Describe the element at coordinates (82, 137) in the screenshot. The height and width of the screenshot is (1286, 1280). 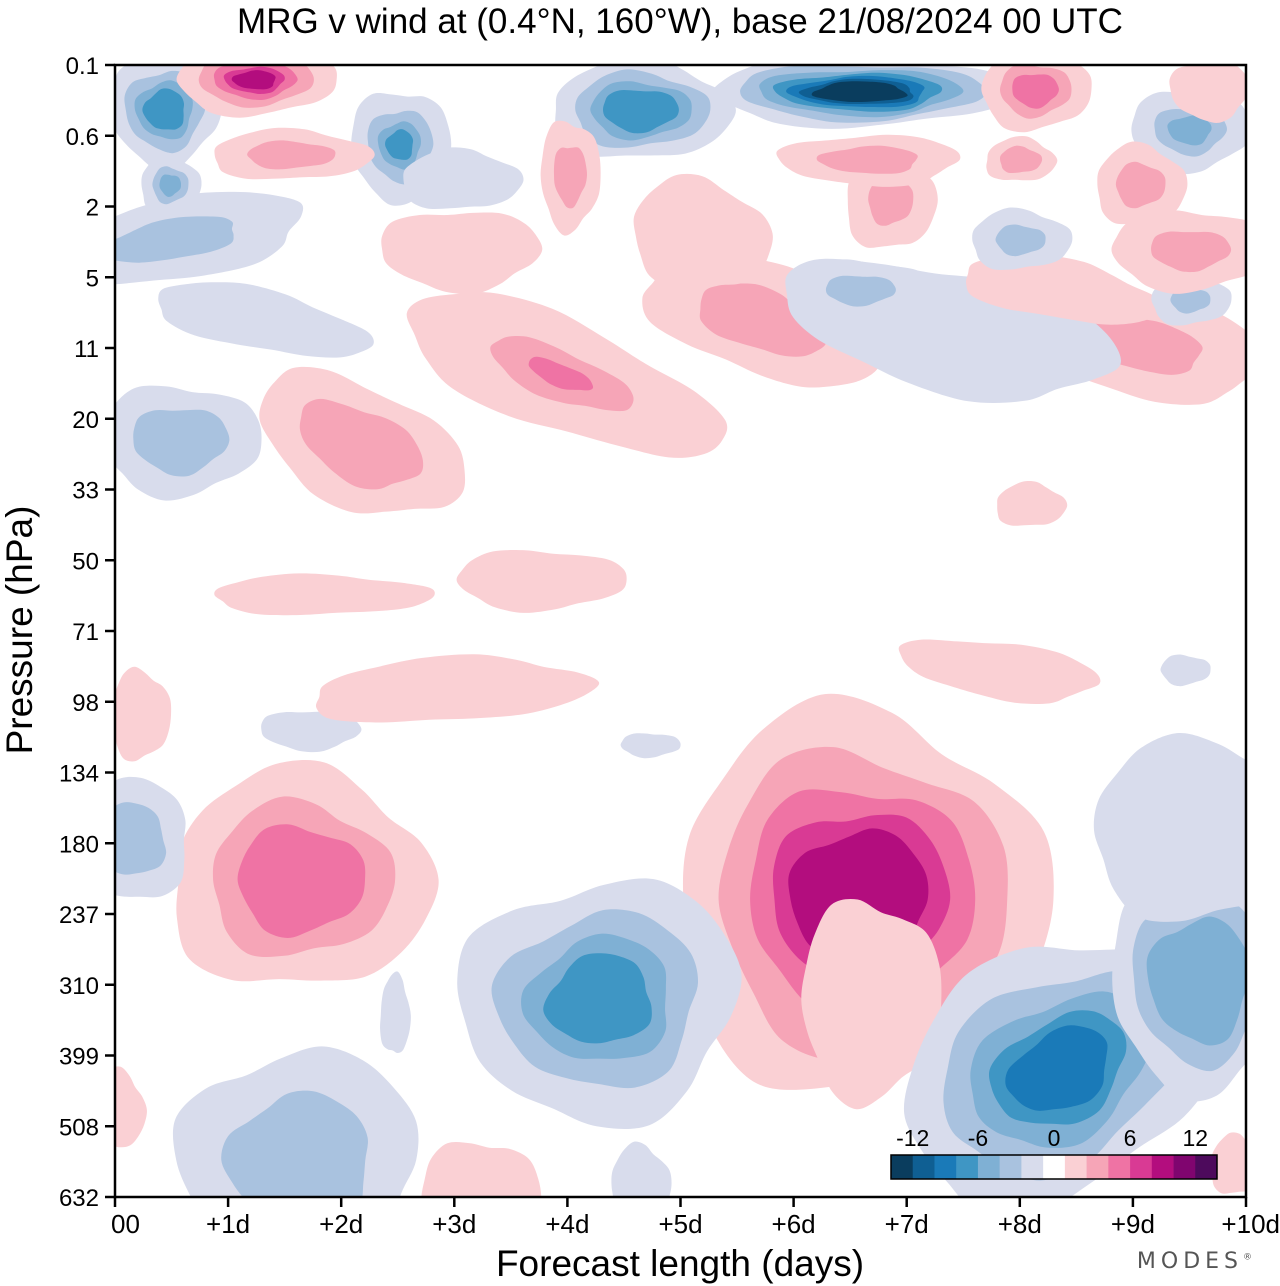
I see `y-tick-label: 0.6` at that location.